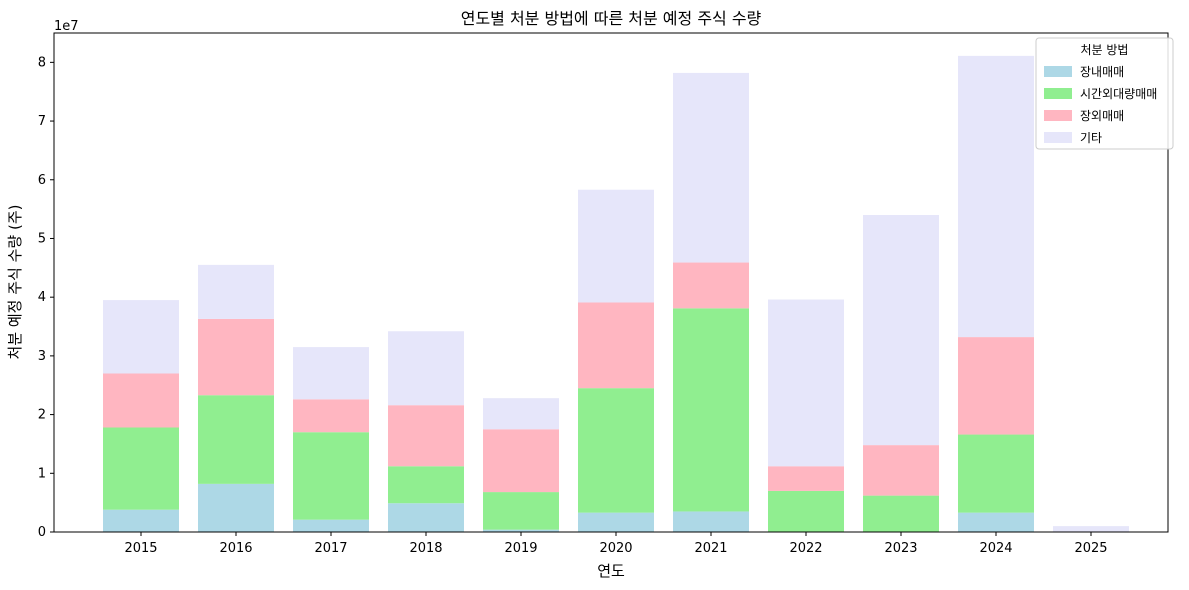 Image resolution: width=1189 pixels, height=590 pixels. I want to click on y-tick-label: 3, so click(42, 356).